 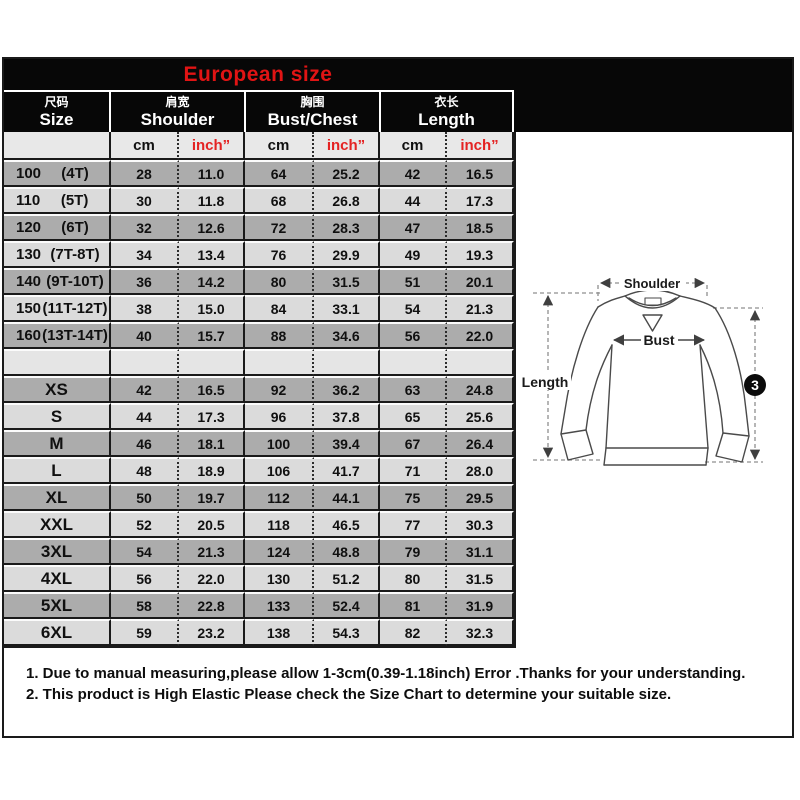 What do you see at coordinates (480, 632) in the screenshot?
I see `inch-value-cell: 32.3` at bounding box center [480, 632].